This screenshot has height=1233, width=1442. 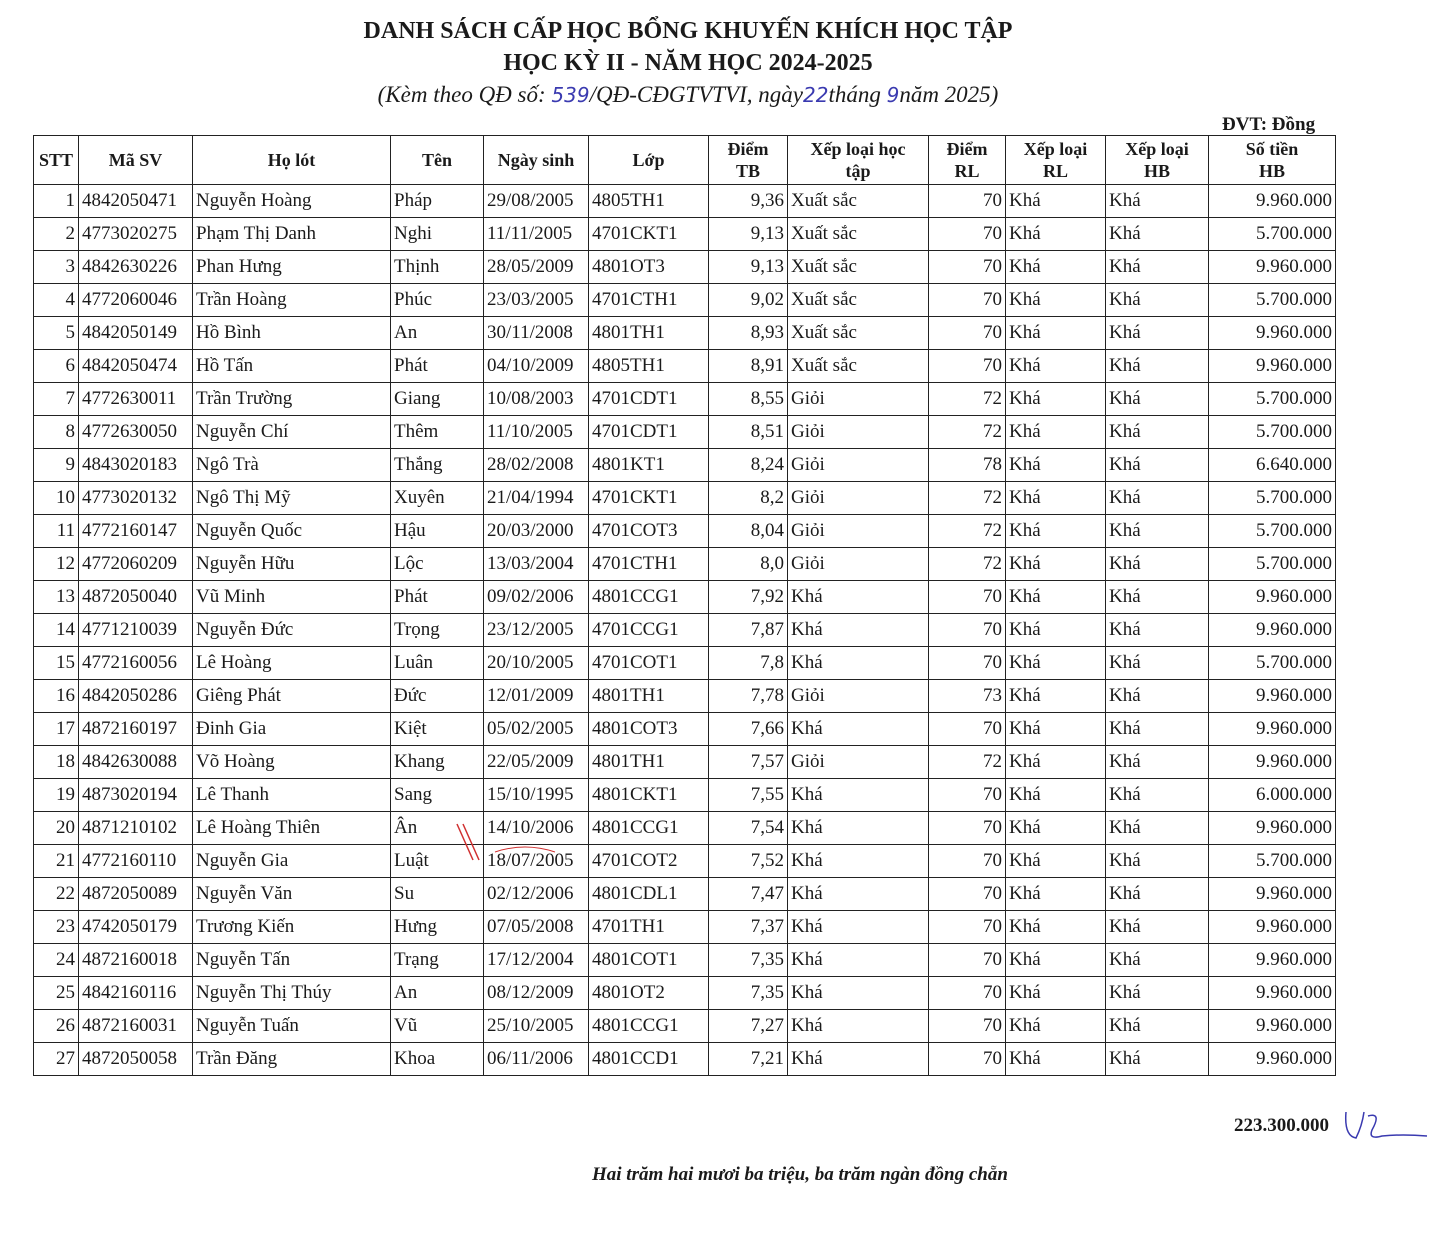 What do you see at coordinates (135, 729) in the screenshot?
I see `cell-student-id: 4872160197` at bounding box center [135, 729].